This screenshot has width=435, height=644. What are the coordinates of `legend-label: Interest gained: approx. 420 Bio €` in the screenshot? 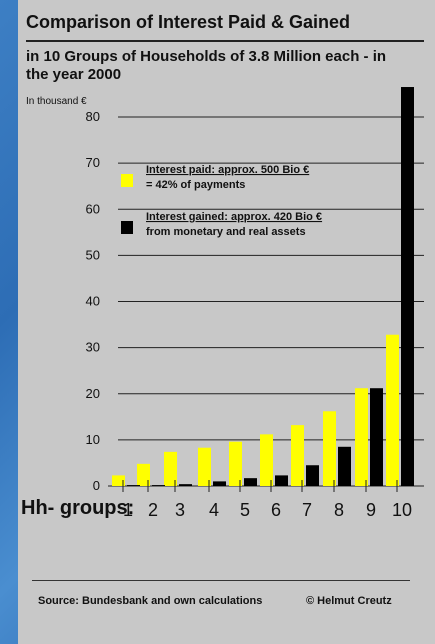 It's located at (234, 217).